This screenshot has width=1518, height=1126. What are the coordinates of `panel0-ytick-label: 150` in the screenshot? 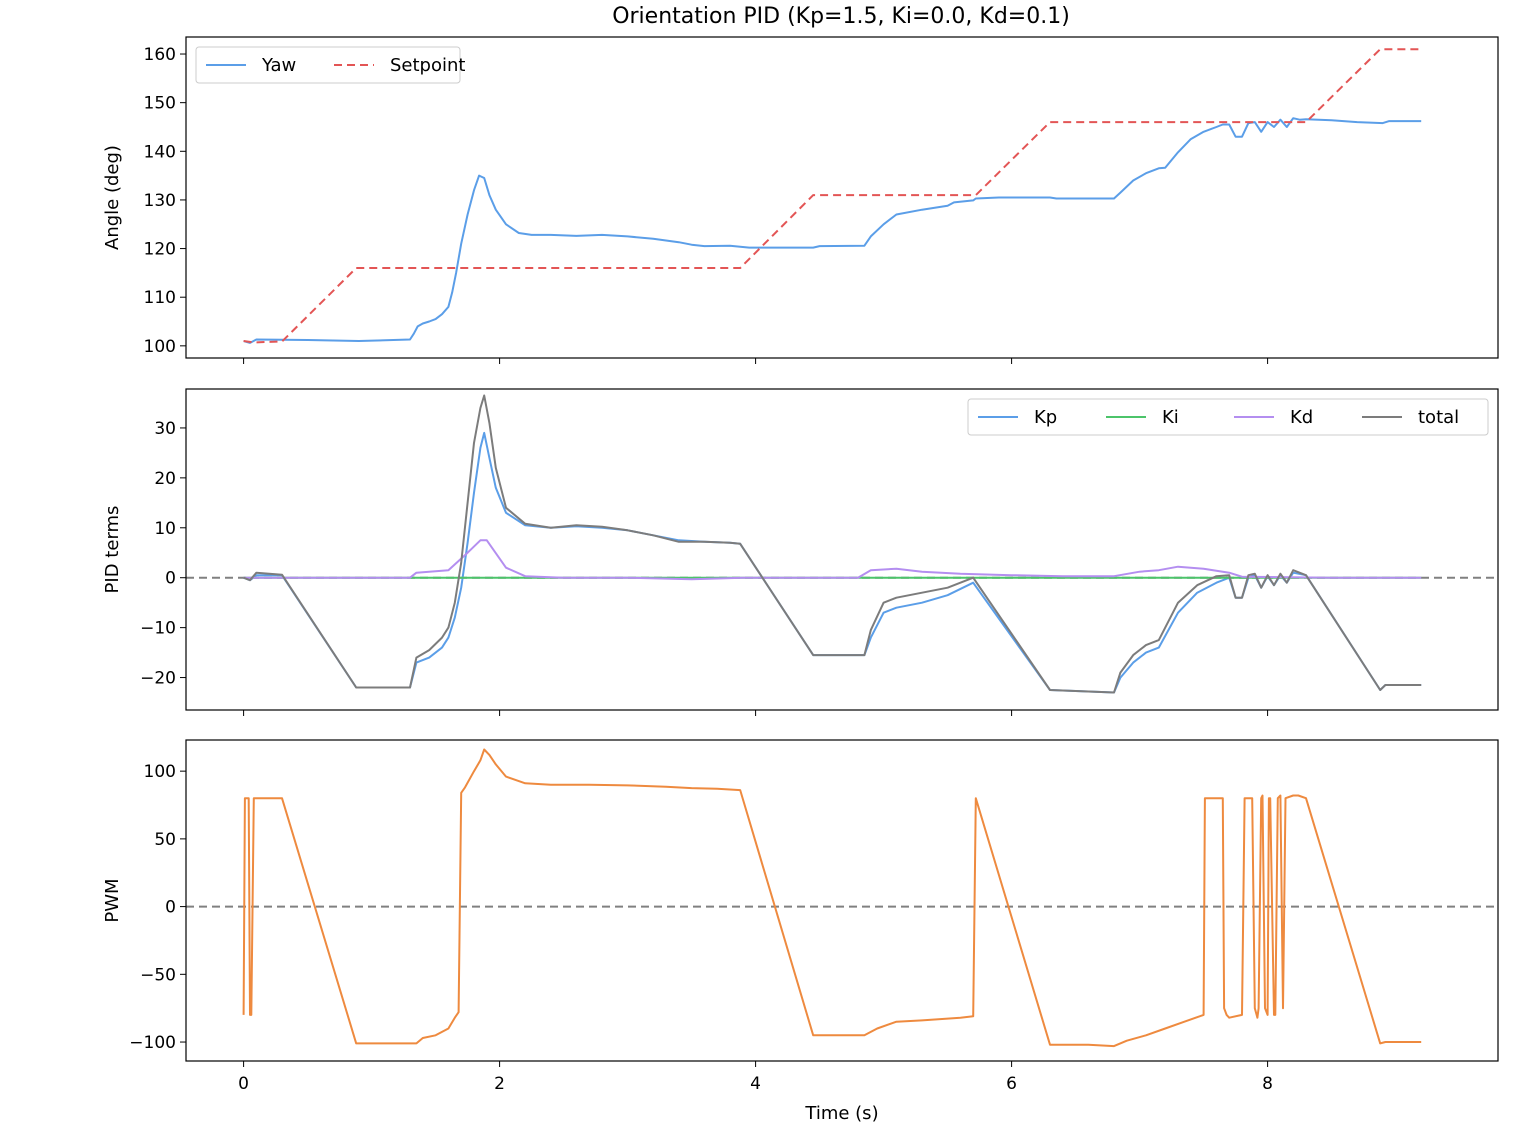 It's located at (160, 104).